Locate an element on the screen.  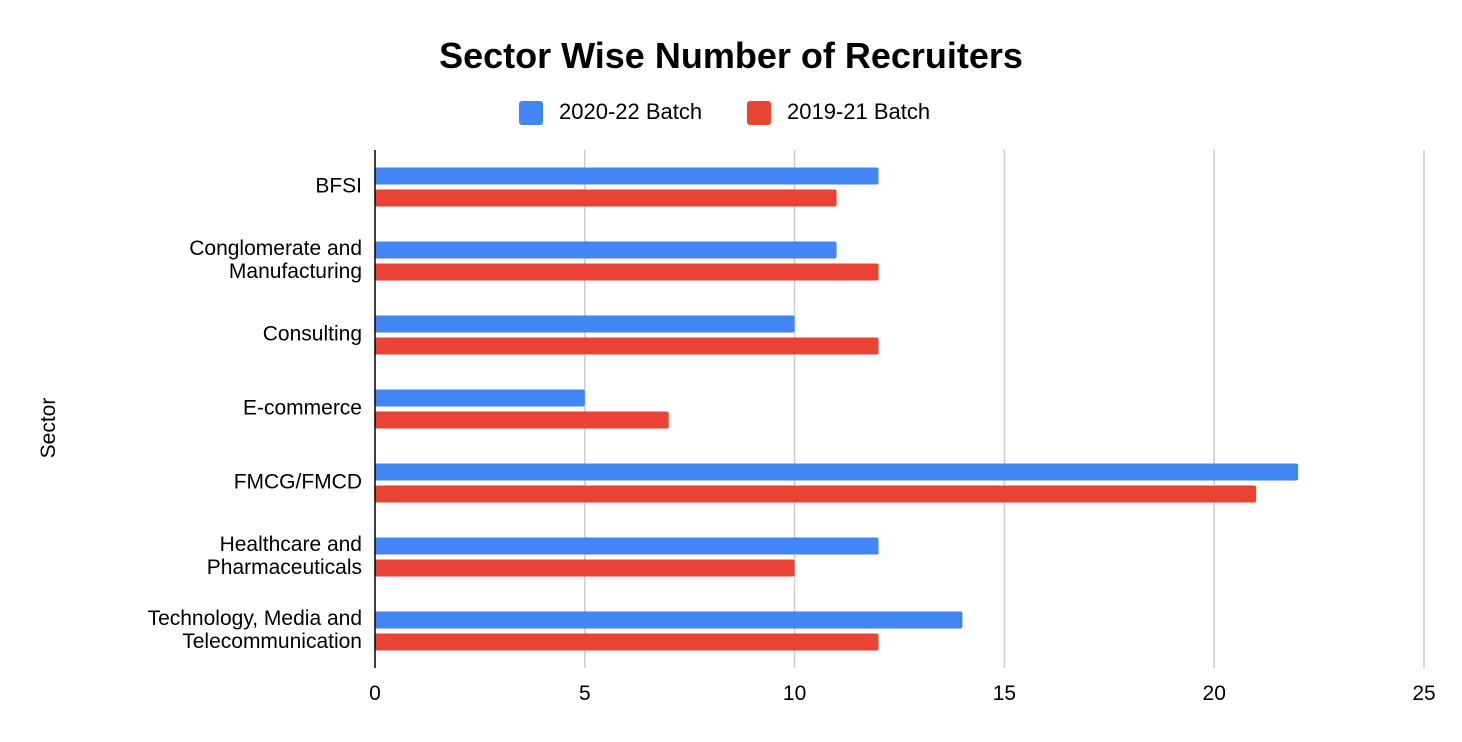
y-category-label: Consulting is located at coordinates (312, 334).